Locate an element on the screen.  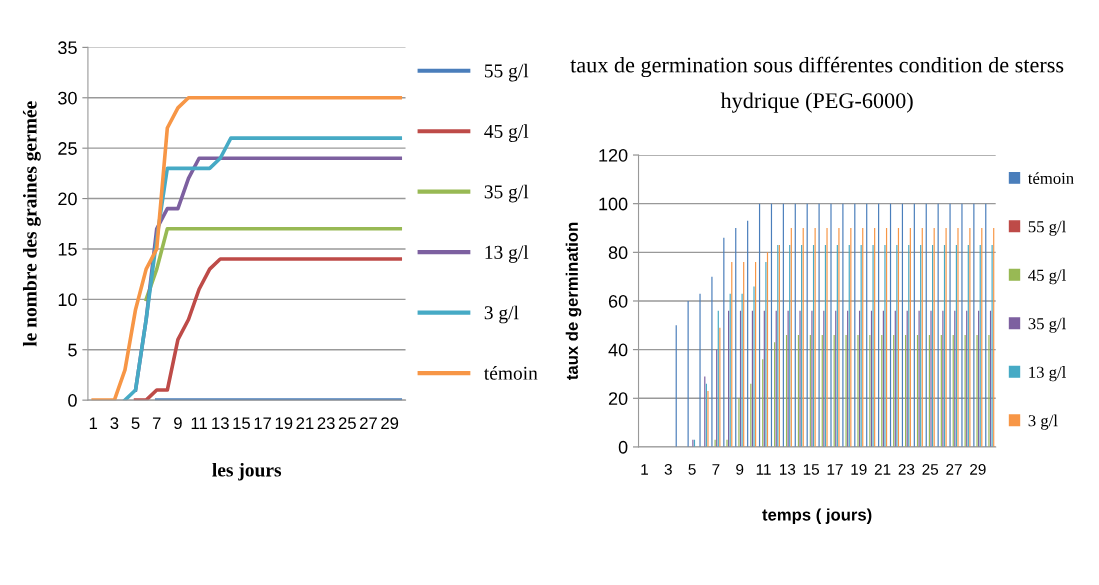
y-tick-label: 30 is located at coordinates (67, 98).